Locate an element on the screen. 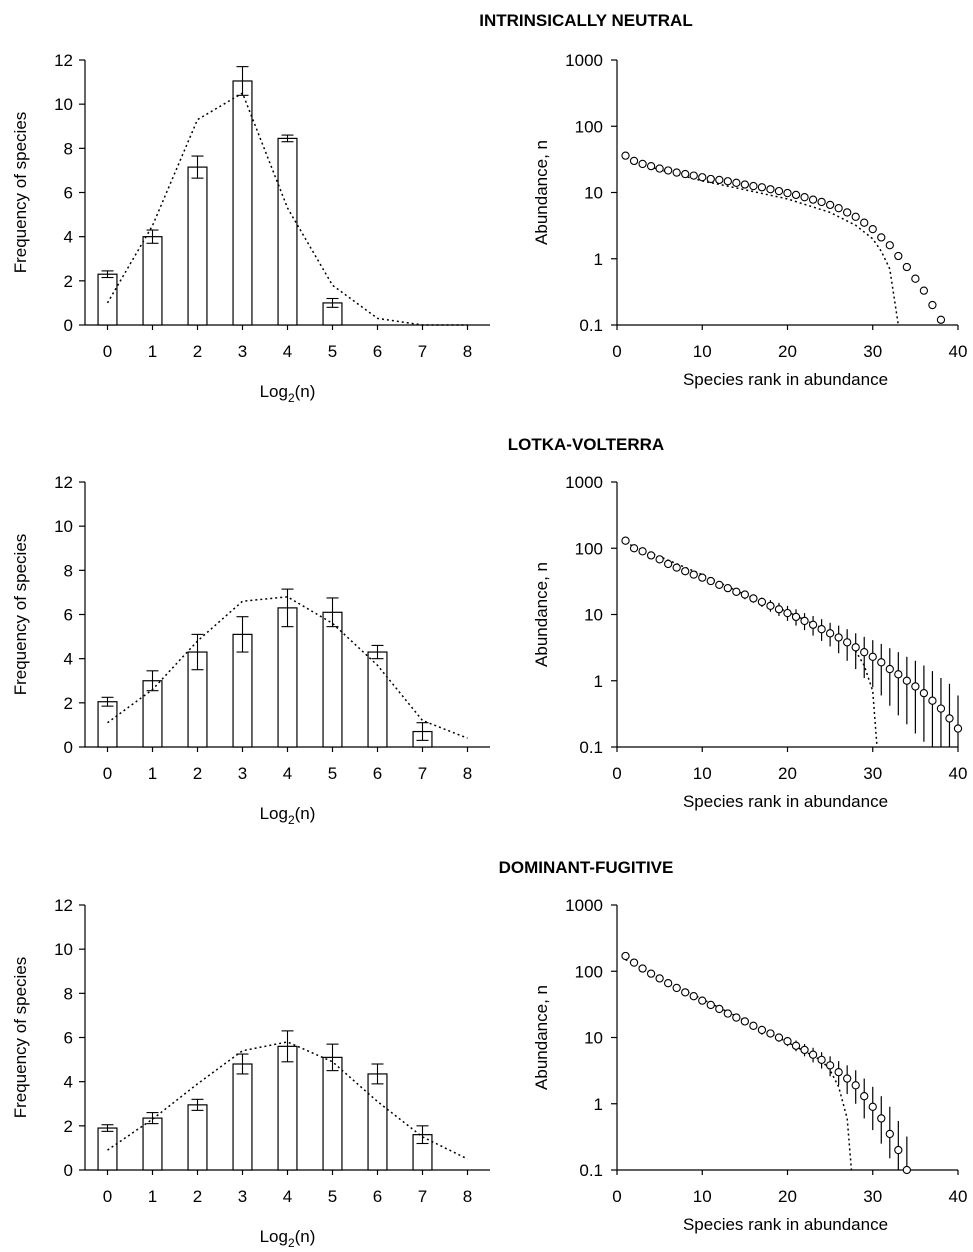 The height and width of the screenshot is (1252, 973). y-tick-label: 1000 is located at coordinates (584, 60).